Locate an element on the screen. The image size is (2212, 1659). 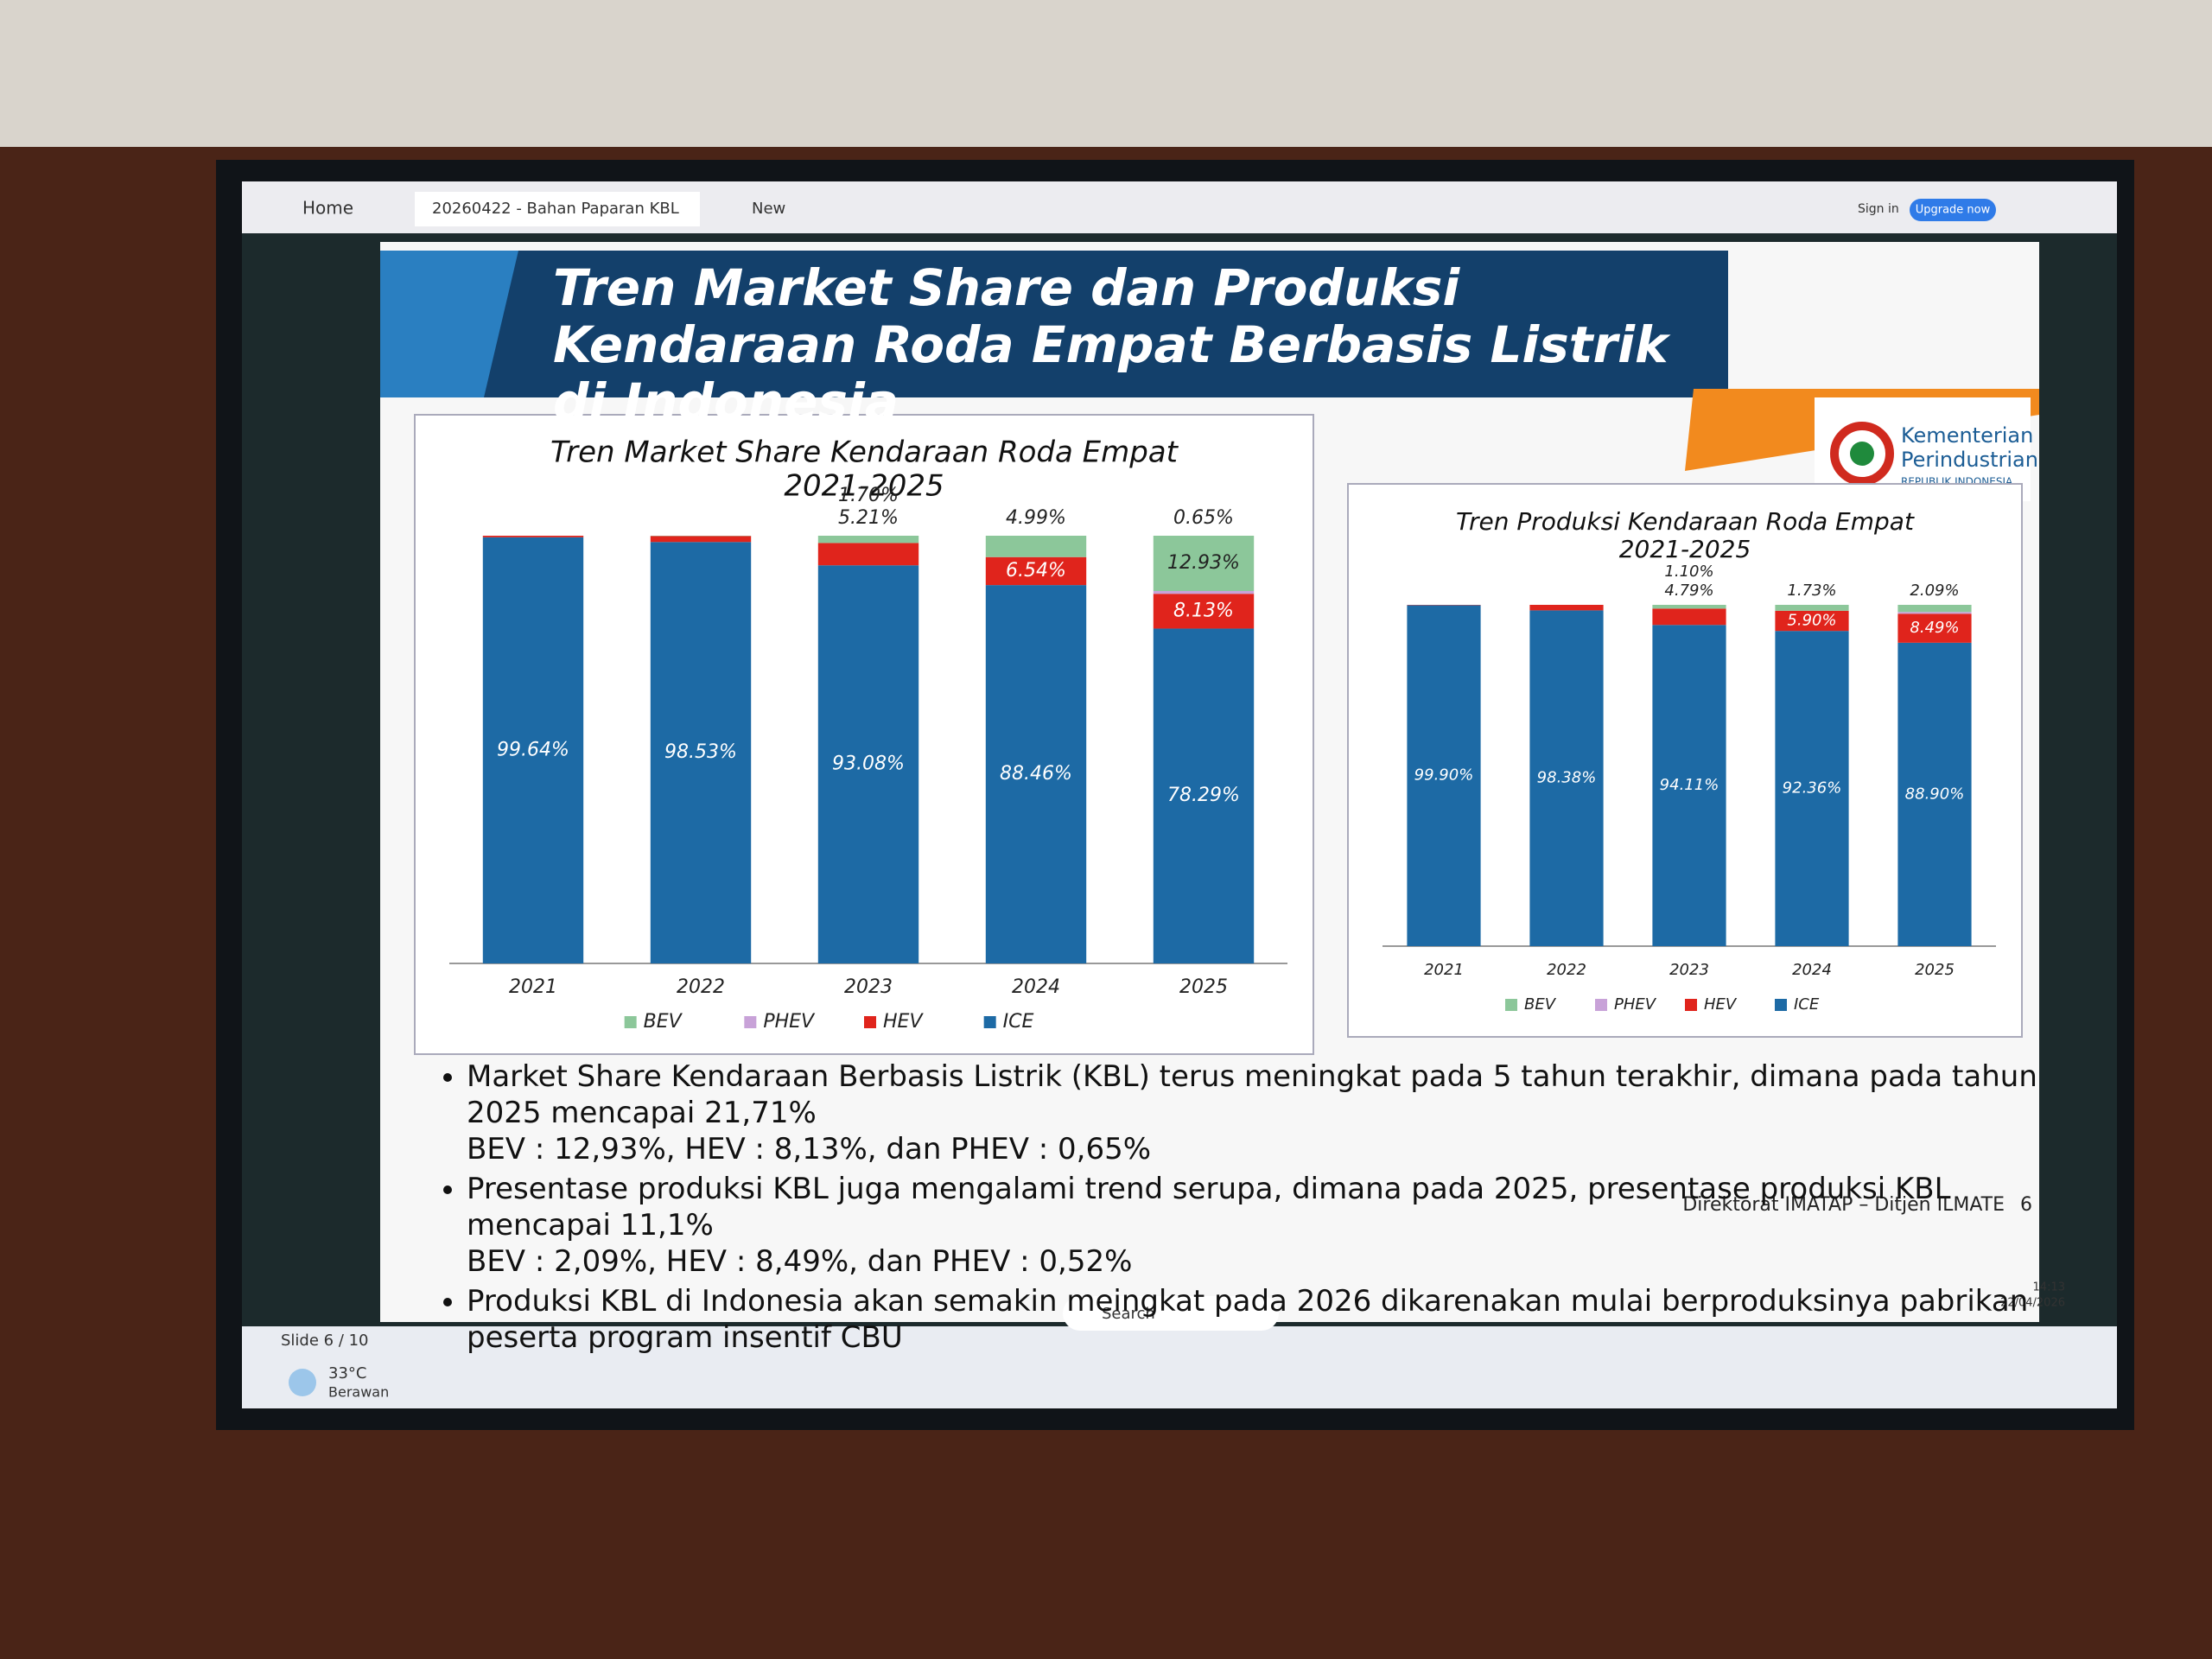
data-label: 78.29% is located at coordinates (1203, 795).